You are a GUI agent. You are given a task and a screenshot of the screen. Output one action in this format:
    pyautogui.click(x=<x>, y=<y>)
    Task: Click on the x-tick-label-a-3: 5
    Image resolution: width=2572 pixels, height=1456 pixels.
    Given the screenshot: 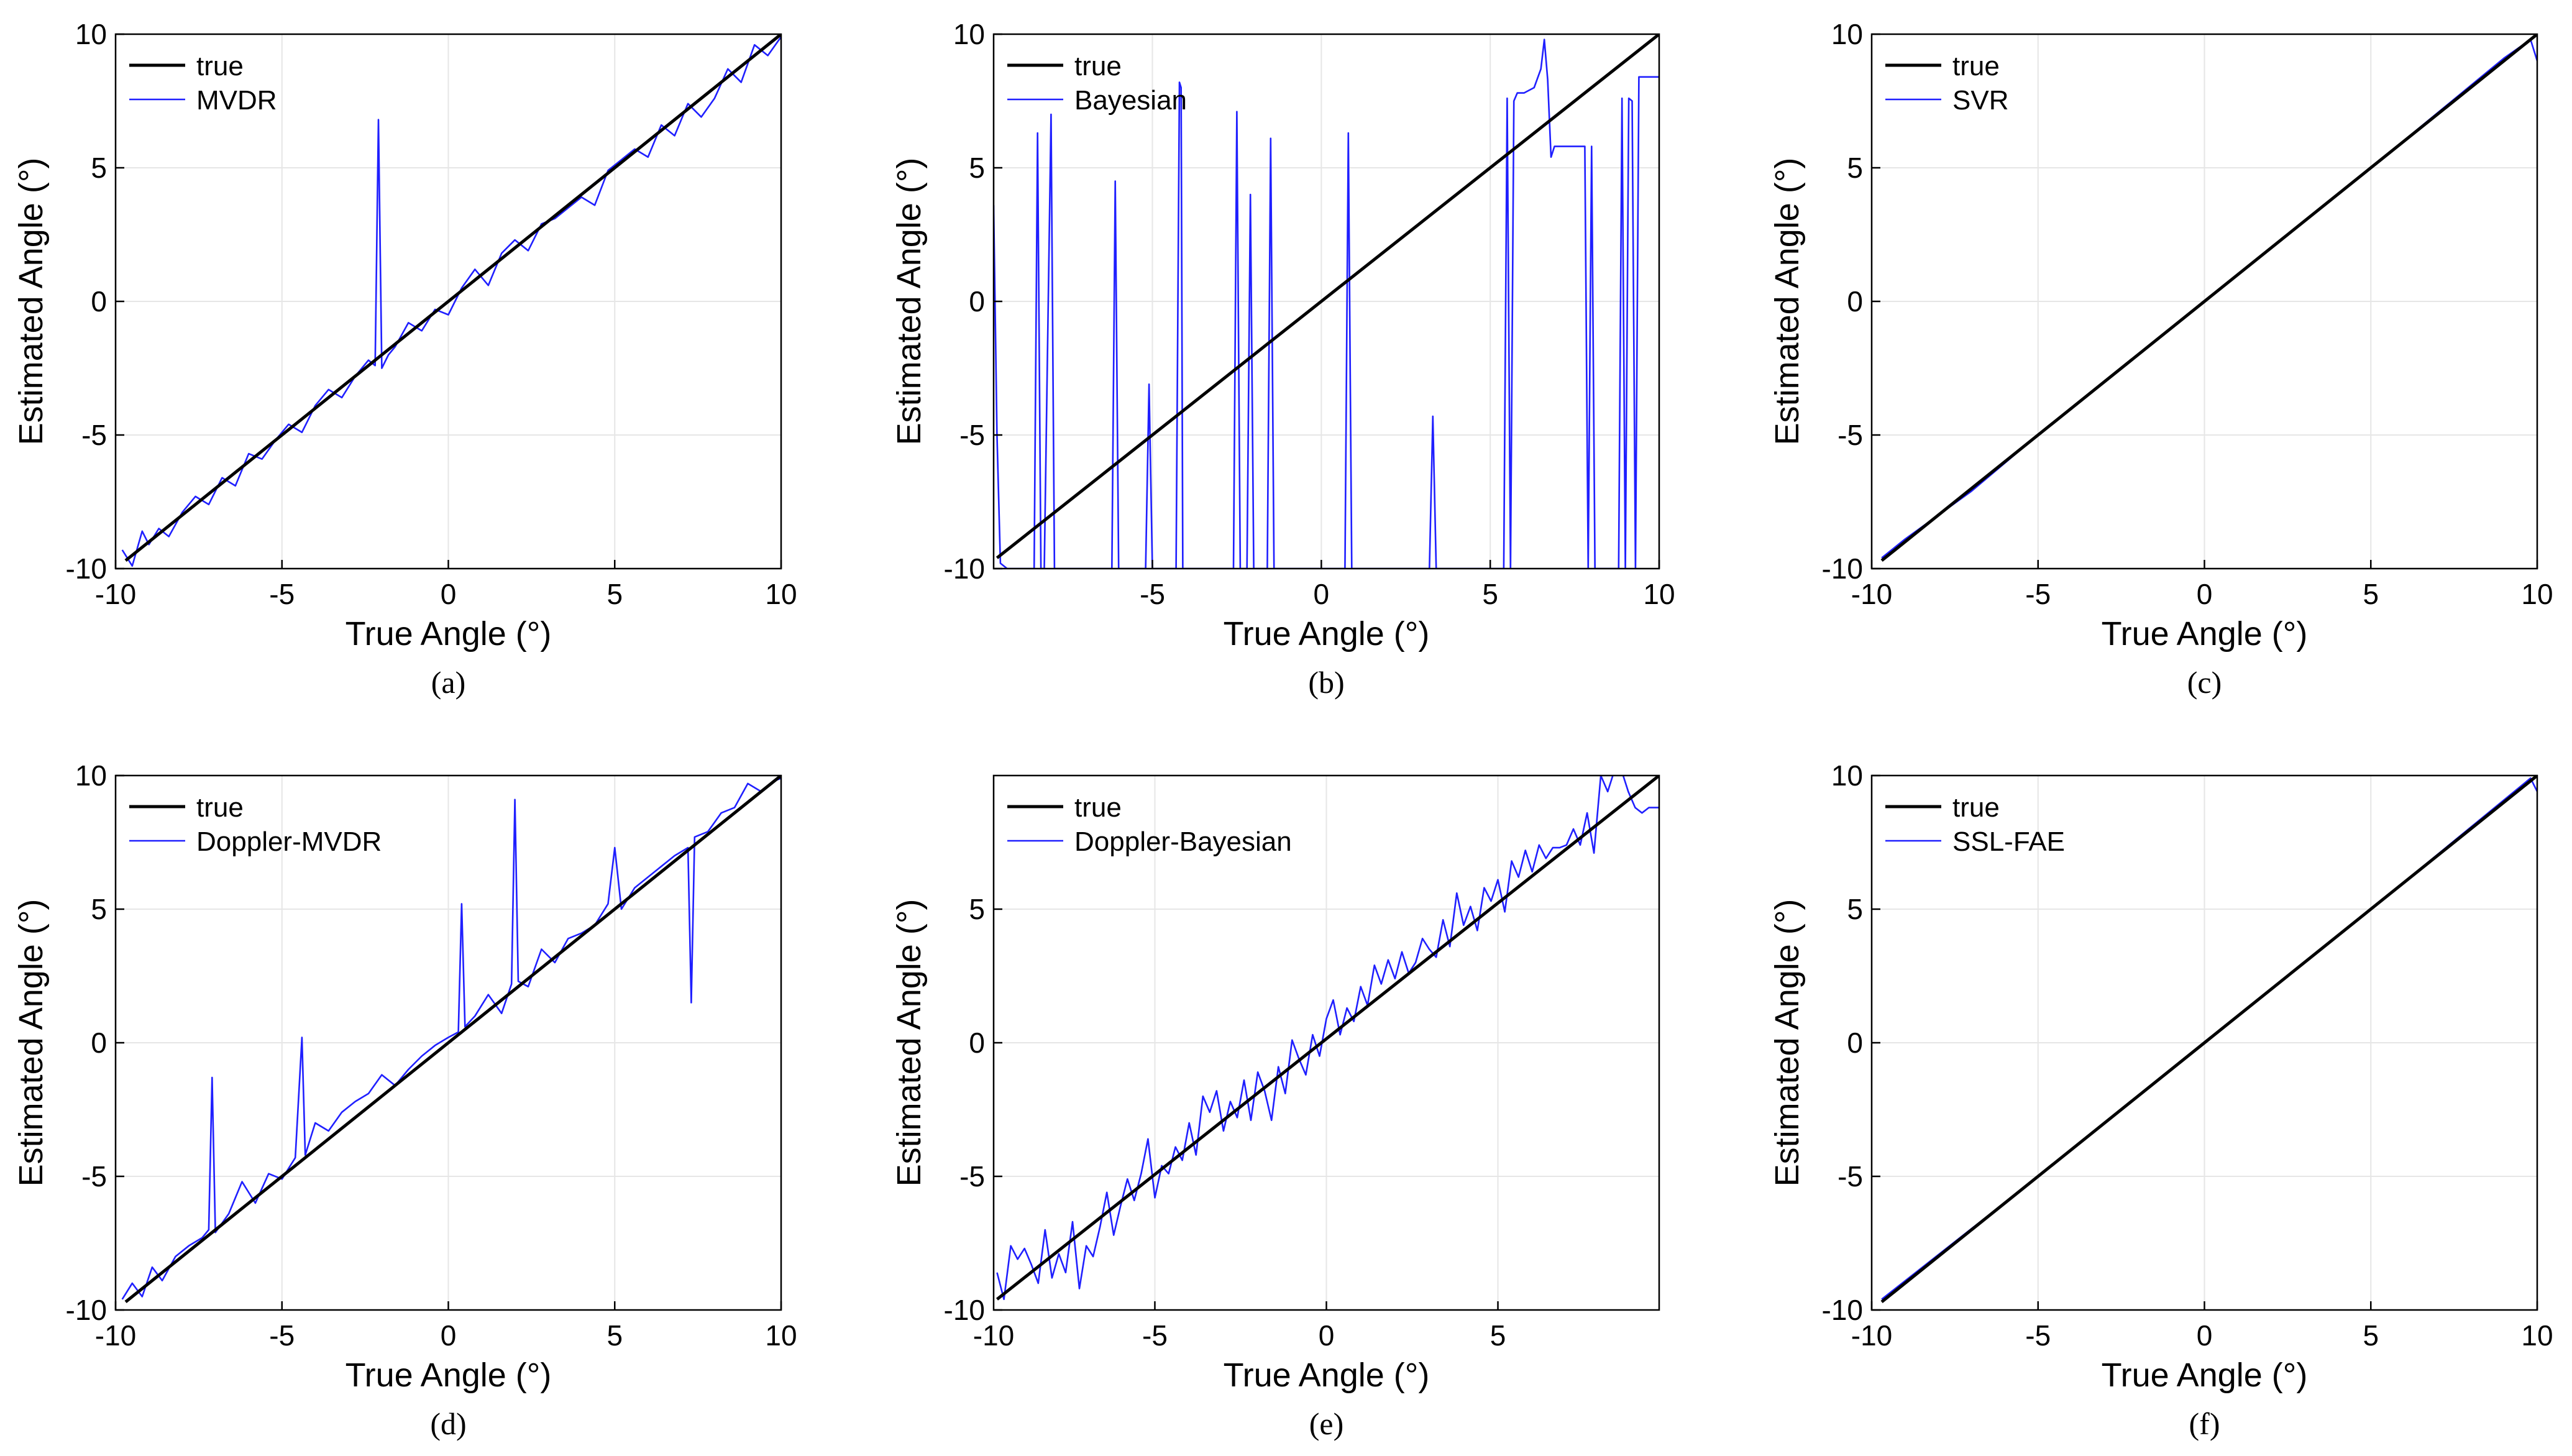 What is the action you would take?
    pyautogui.click(x=614, y=594)
    